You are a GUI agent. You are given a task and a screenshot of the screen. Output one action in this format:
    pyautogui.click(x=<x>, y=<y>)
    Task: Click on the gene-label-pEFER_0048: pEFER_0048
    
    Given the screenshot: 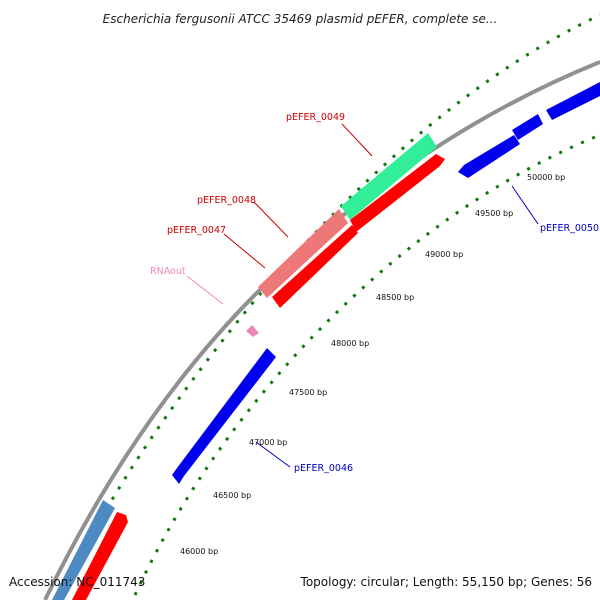 What is the action you would take?
    pyautogui.click(x=226, y=200)
    